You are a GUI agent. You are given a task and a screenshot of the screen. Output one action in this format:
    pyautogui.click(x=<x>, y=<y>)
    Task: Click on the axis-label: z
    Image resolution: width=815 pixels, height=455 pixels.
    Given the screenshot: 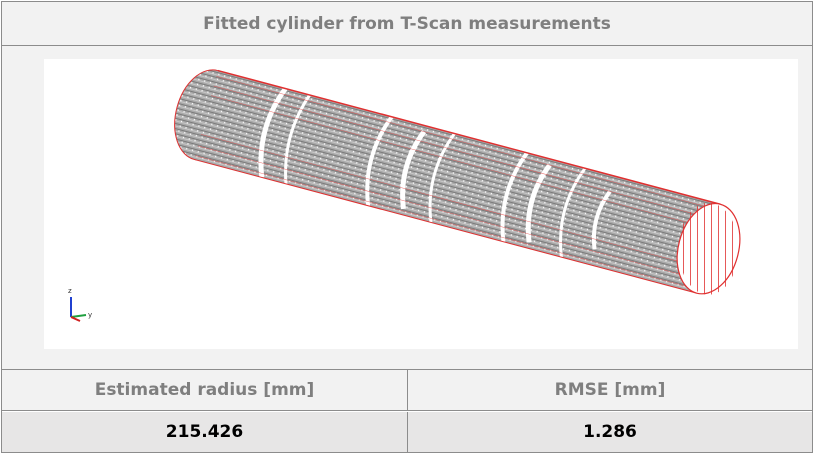 What is the action you would take?
    pyautogui.click(x=70, y=291)
    